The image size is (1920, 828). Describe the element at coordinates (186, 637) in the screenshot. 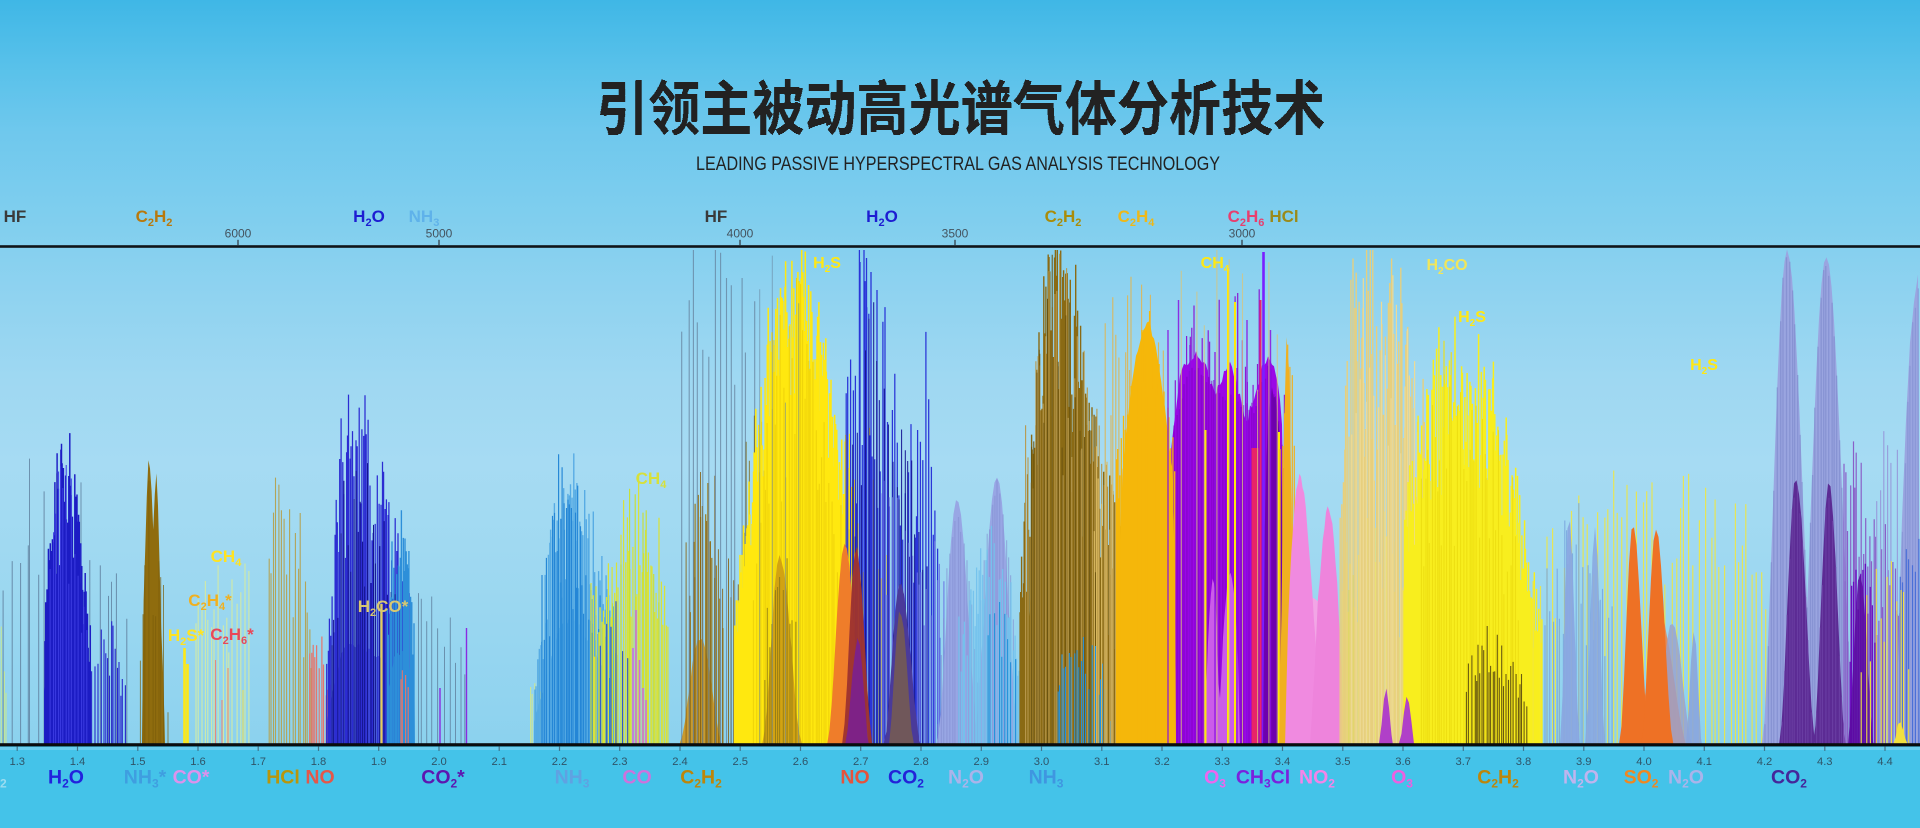

I see `svg-text: H2​S*` at that location.